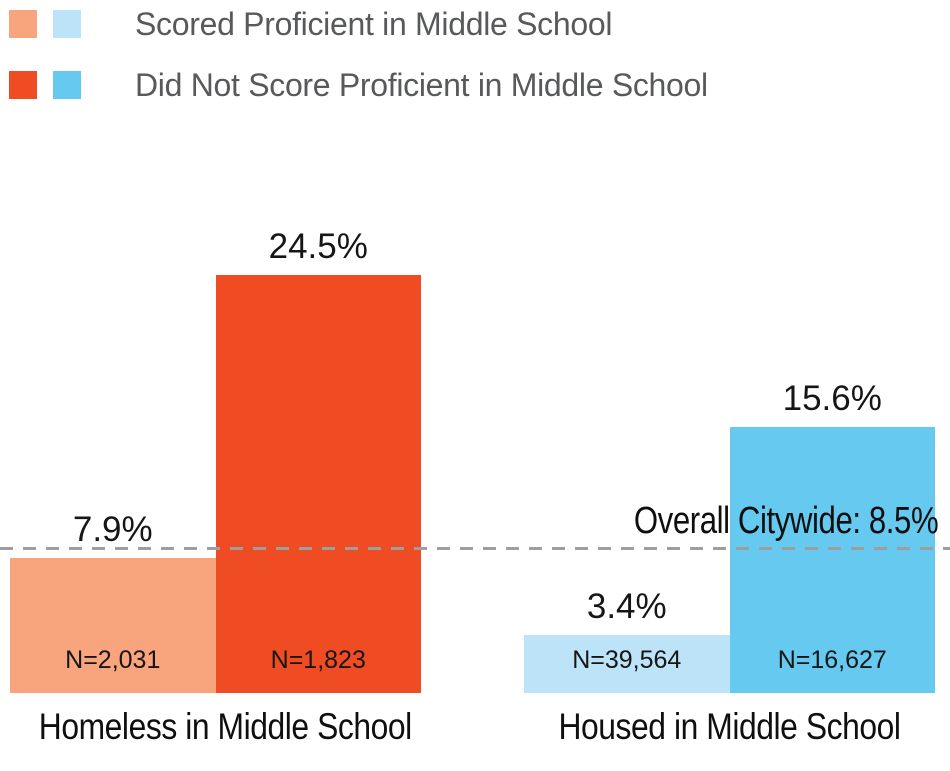 This screenshot has width=950, height=771. What do you see at coordinates (729, 726) in the screenshot?
I see `category-label-housed-in-middle-school: Housed in Middle School` at bounding box center [729, 726].